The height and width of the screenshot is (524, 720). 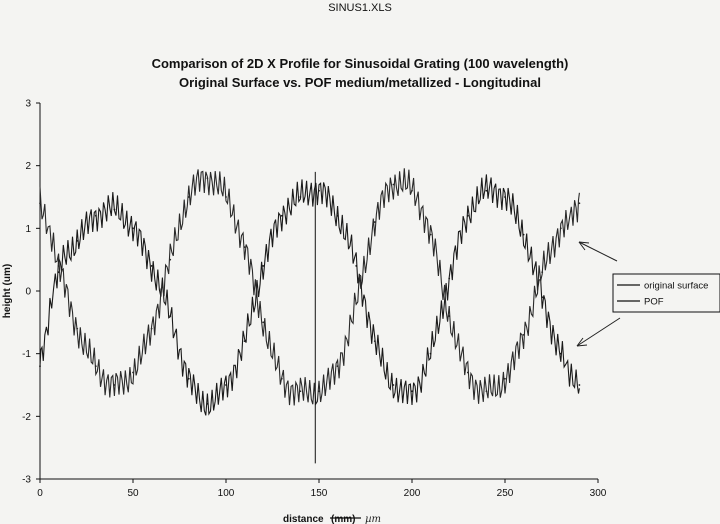 What do you see at coordinates (373, 519) in the screenshot?
I see `x-axis-unit-handwritten: µm` at bounding box center [373, 519].